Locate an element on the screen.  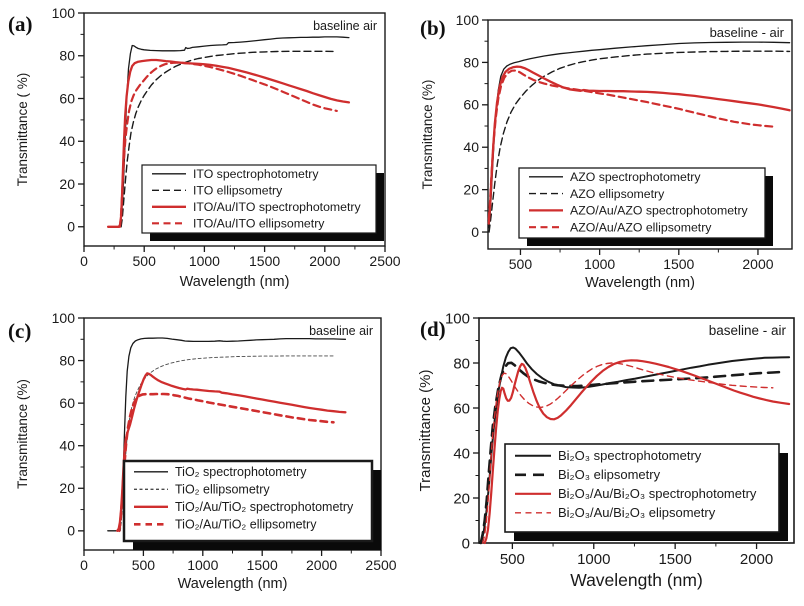
panel-c-label: (c) is located at coordinates (20, 331).